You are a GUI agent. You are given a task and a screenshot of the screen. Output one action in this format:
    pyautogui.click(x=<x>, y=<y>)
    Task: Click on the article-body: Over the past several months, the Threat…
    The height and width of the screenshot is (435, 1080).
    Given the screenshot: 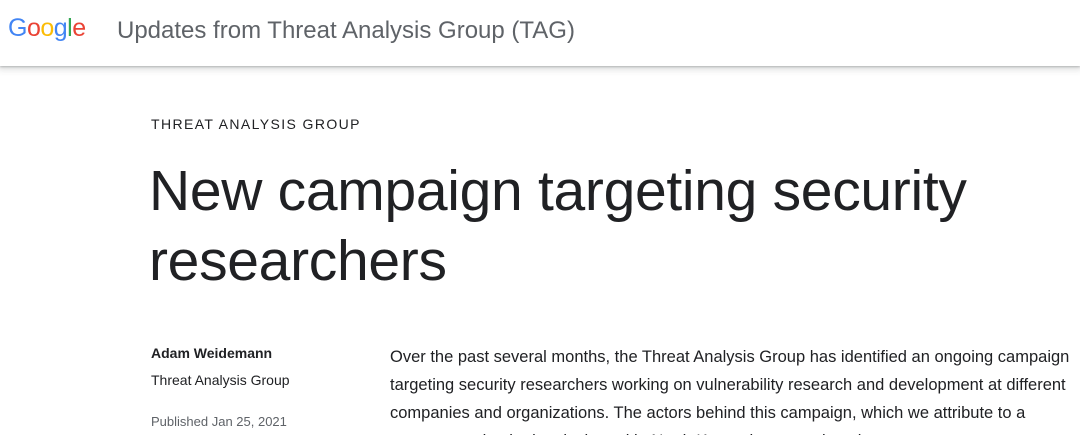 What is the action you would take?
    pyautogui.click(x=730, y=391)
    